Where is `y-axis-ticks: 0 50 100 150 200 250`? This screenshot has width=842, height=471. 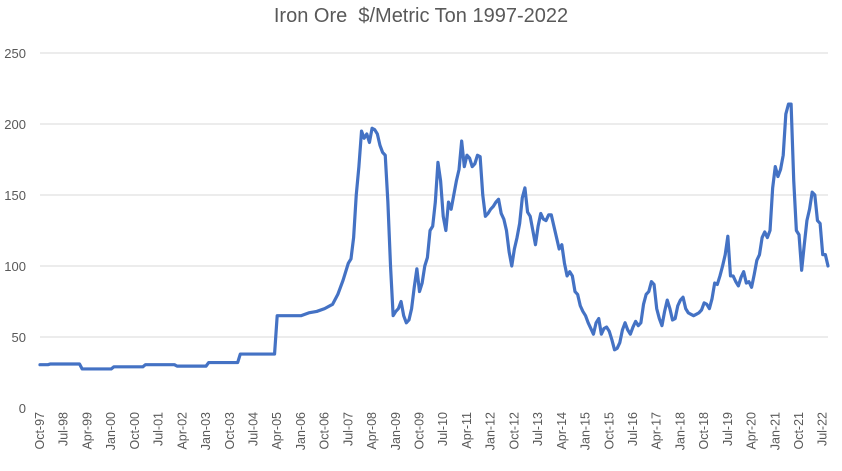
y-axis-ticks: 0 50 100 150 200 250 is located at coordinates (15, 231).